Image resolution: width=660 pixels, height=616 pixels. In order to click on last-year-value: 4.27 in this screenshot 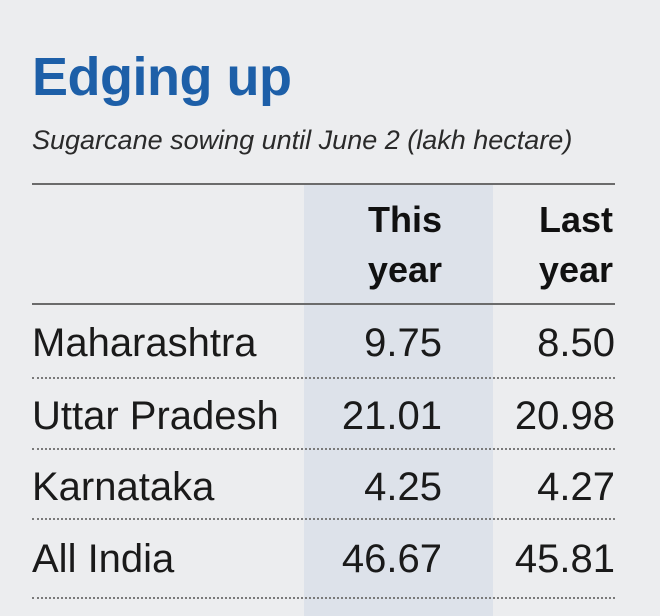, I will do `click(576, 487)`.